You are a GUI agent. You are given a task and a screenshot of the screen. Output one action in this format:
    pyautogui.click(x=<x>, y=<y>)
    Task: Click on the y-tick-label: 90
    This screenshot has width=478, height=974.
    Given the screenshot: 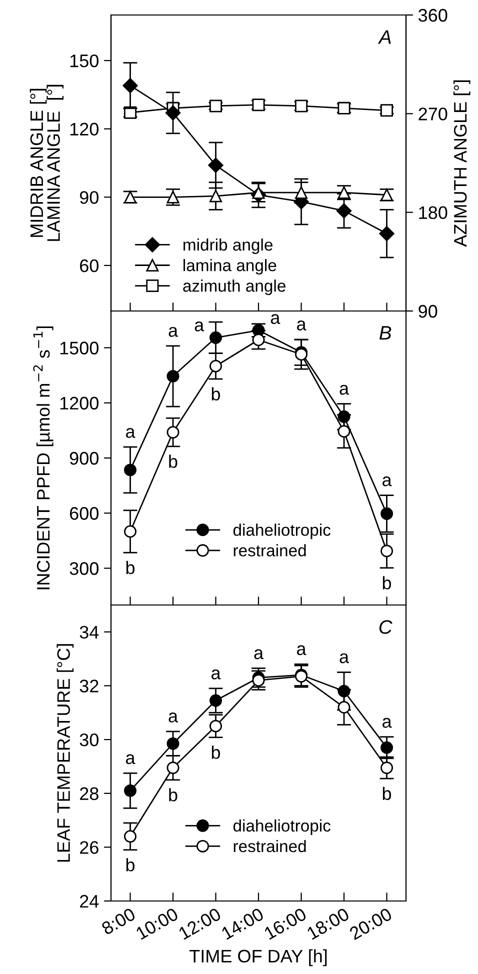 What is the action you would take?
    pyautogui.click(x=89, y=197)
    